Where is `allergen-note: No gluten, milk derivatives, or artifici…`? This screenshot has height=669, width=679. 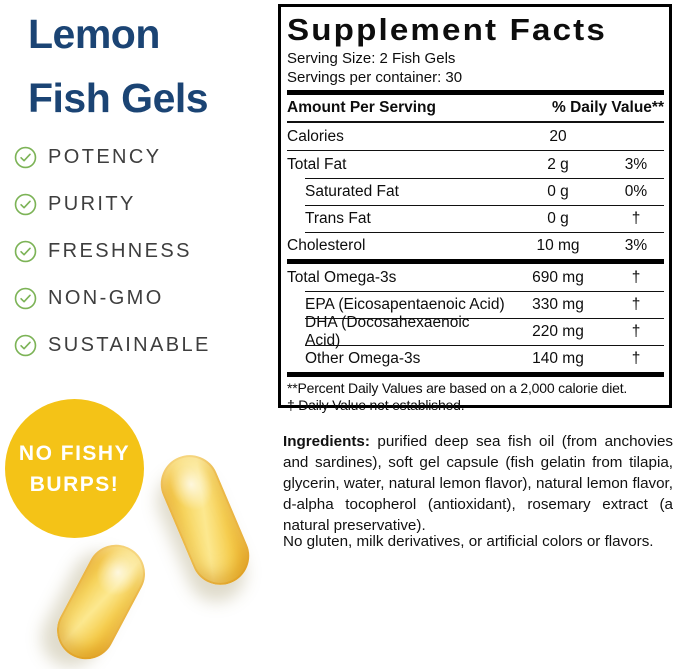 allergen-note: No gluten, milk derivatives, or artifici… is located at coordinates (468, 542).